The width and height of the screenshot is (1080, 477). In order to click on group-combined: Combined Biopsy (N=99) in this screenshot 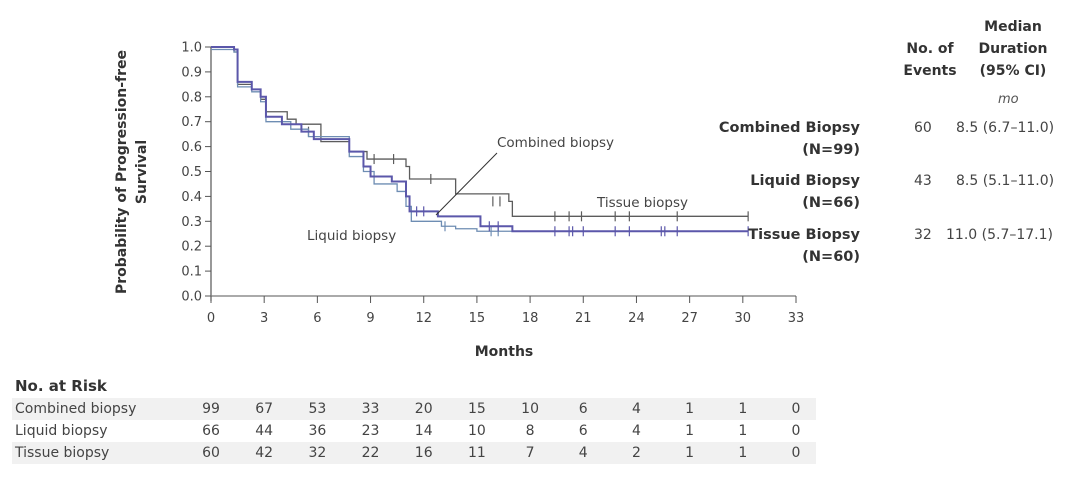, I will do `click(765, 139)`.